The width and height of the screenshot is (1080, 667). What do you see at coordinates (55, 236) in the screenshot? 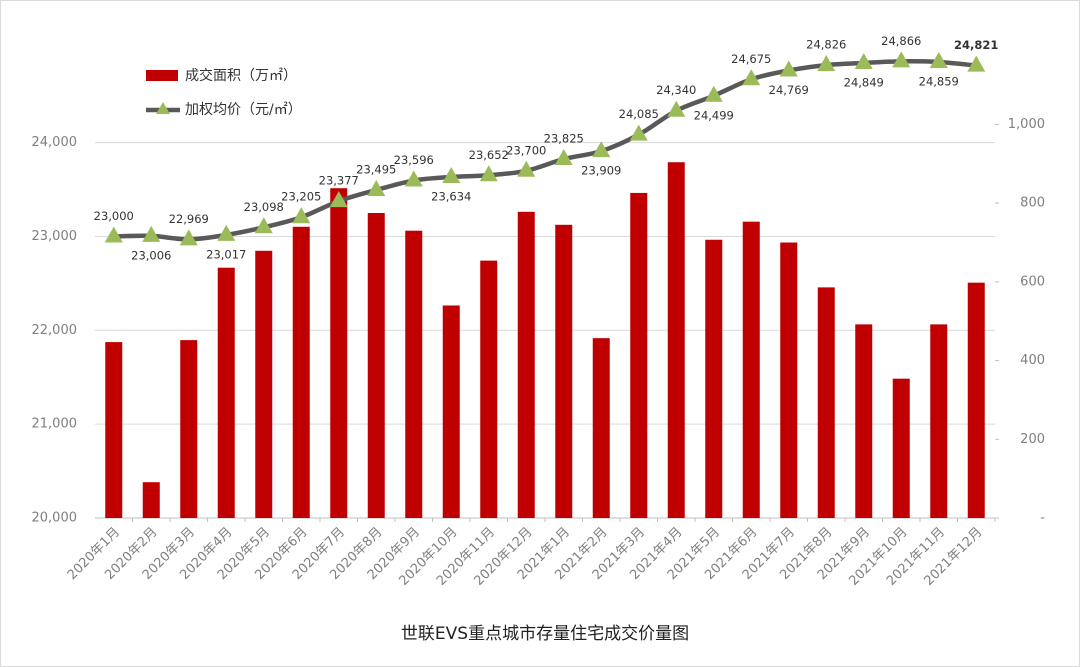
I see `y-tick-label: 23,000` at bounding box center [55, 236].